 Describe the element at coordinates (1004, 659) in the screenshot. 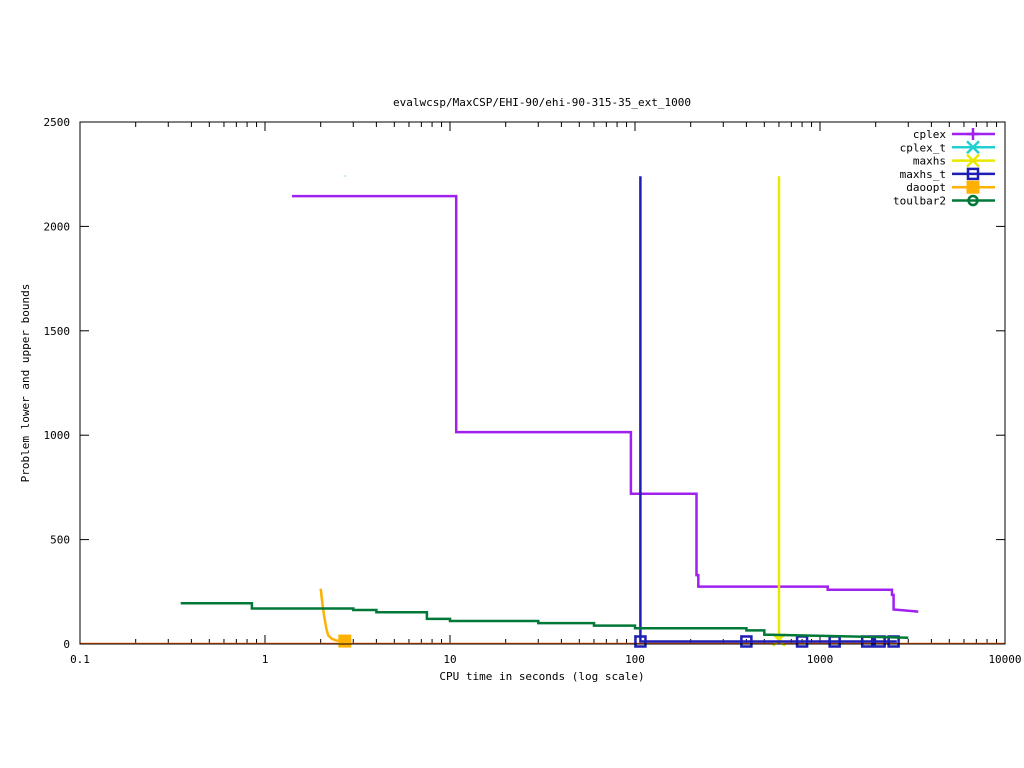

I see `x-tick-label: 10000` at that location.